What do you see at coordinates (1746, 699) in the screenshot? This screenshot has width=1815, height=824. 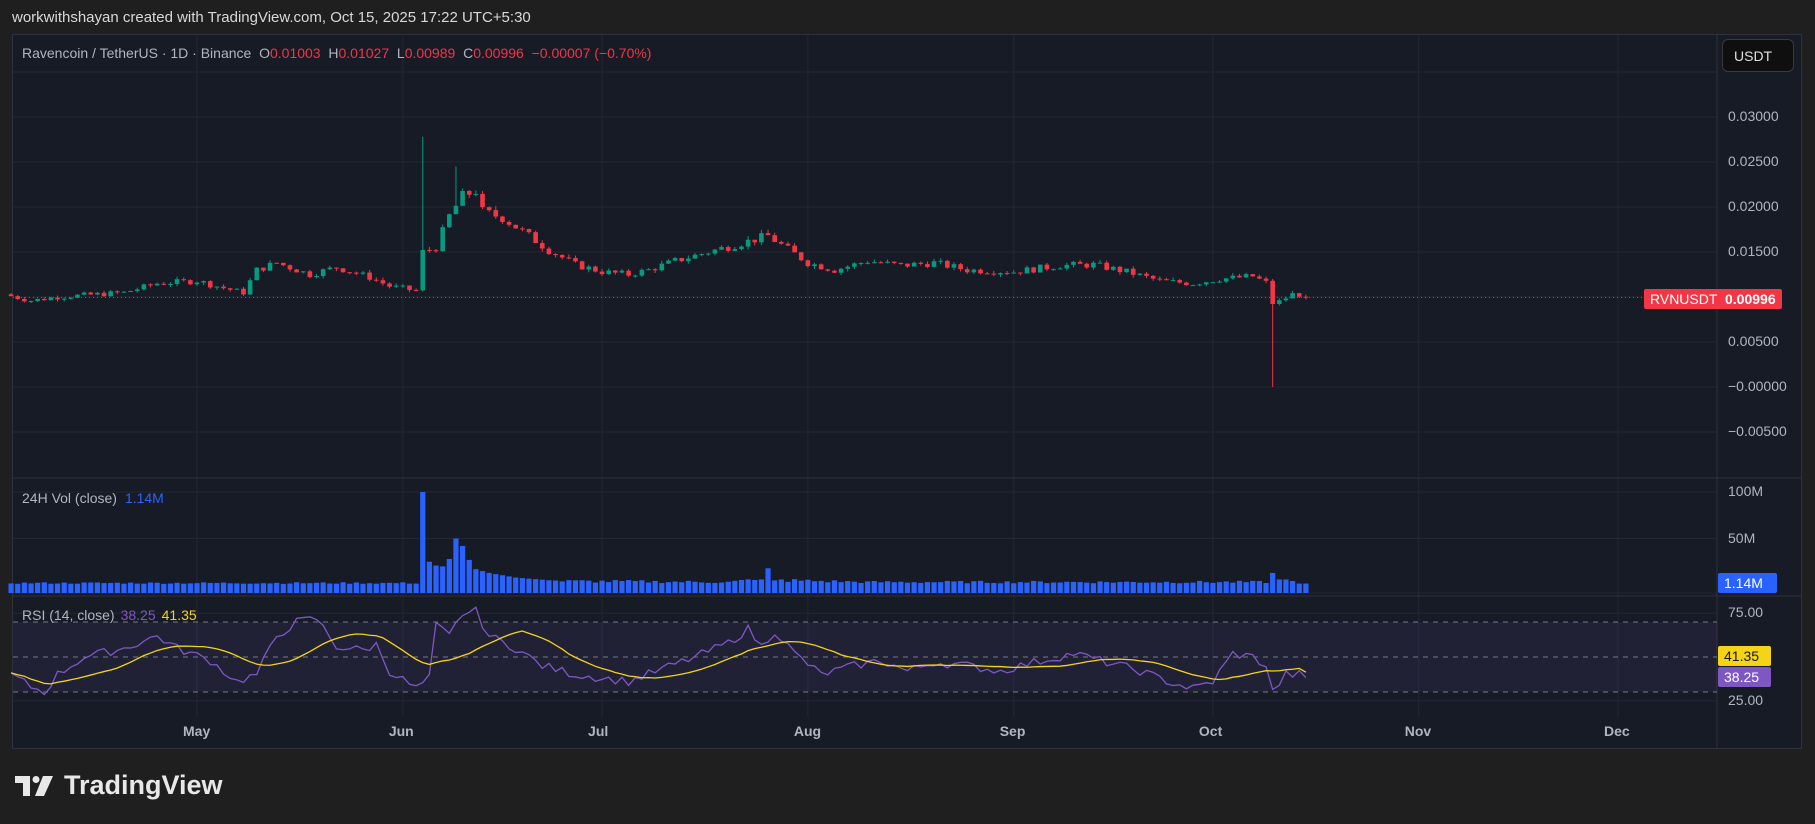 I see `rsi-axis-label: 25.00` at bounding box center [1746, 699].